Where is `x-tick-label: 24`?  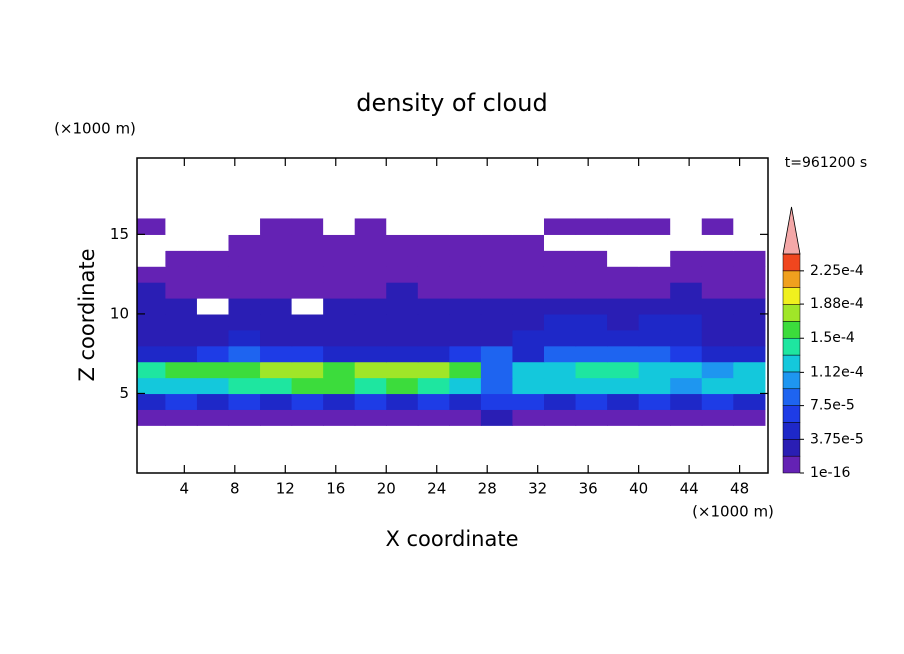 x-tick-label: 24 is located at coordinates (436, 489).